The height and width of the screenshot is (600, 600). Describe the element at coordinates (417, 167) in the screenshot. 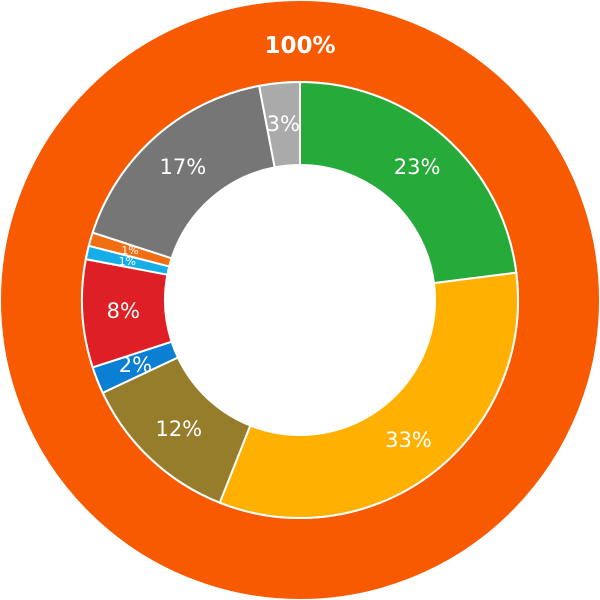

I see `inner-ring-slice-label-0: 23%` at that location.